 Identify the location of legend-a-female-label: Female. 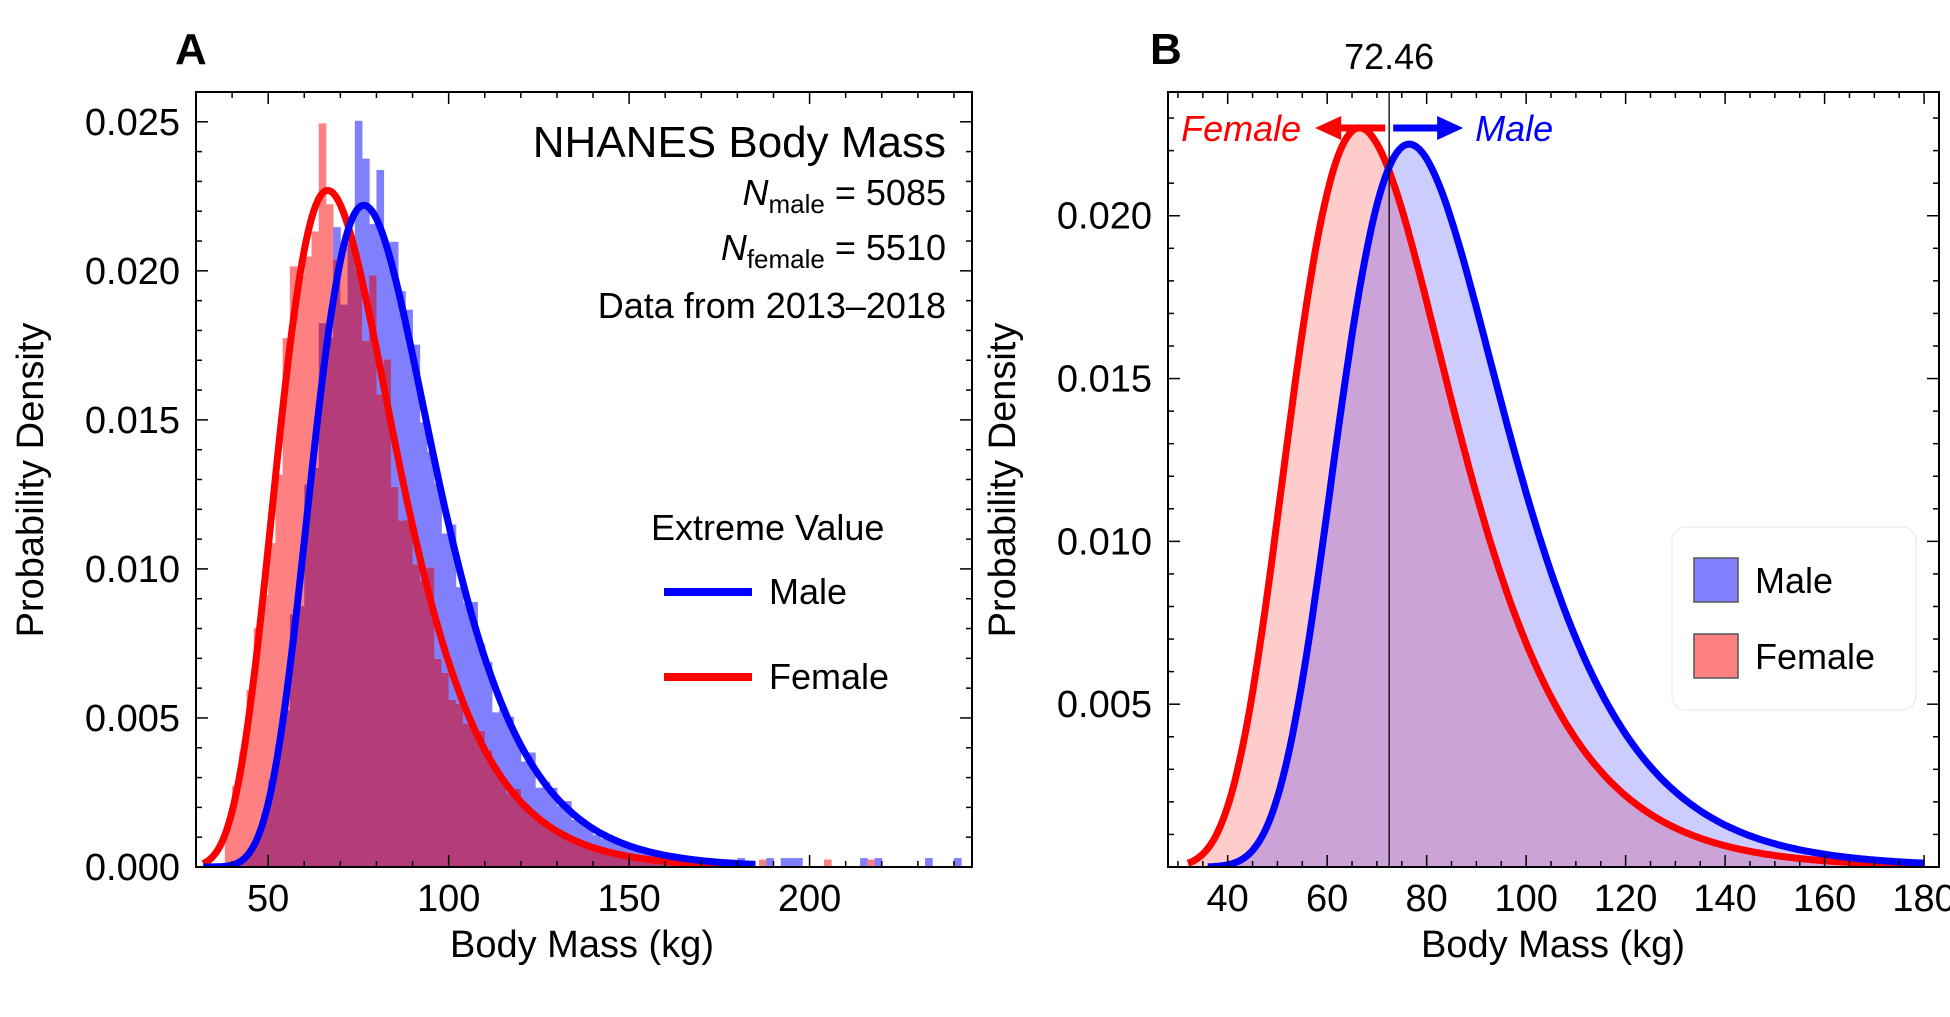
(829, 676).